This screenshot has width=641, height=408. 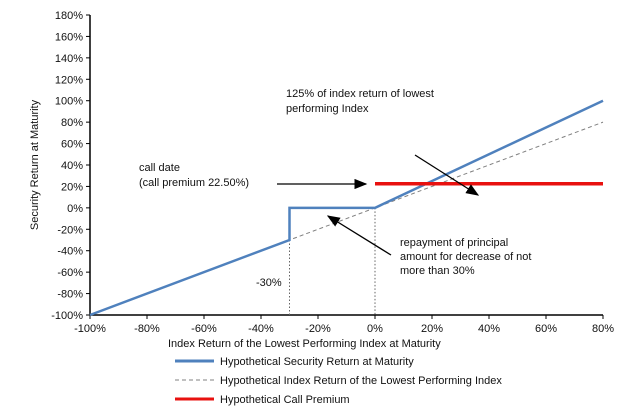 I want to click on y-tick-label: 0%, so click(x=75, y=209).